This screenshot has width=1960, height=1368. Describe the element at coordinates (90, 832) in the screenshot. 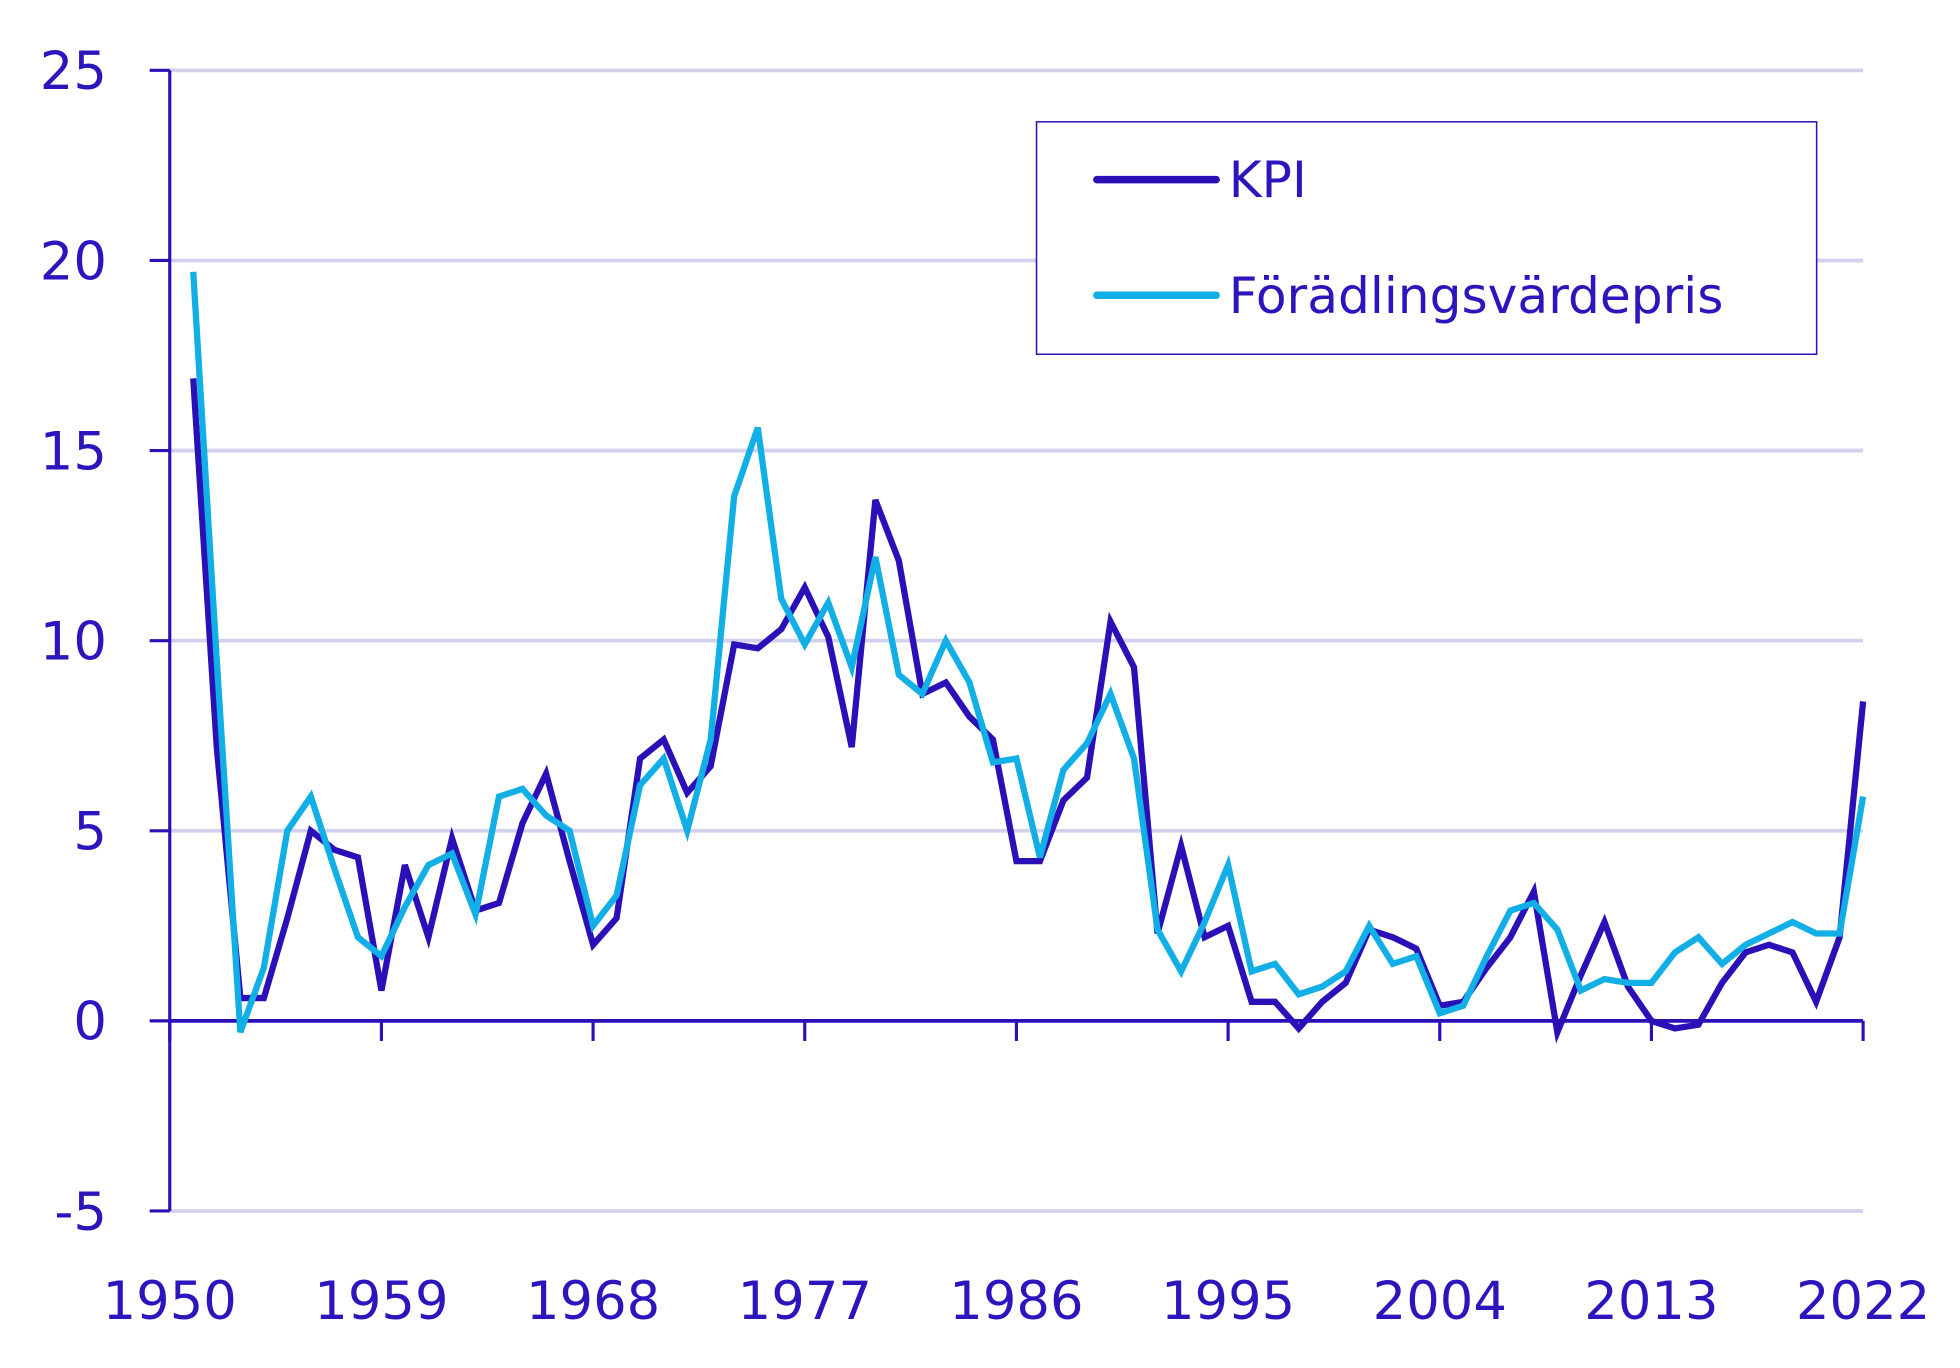

I see `y-tick-label: 5` at that location.